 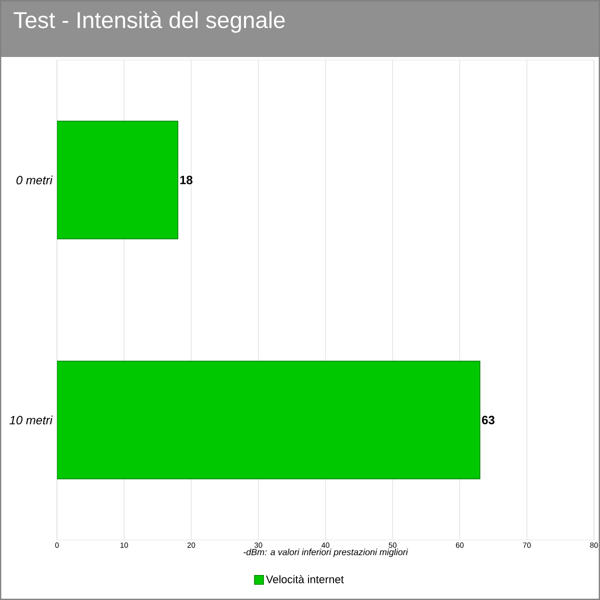 I want to click on data-label: 18, so click(x=186, y=180).